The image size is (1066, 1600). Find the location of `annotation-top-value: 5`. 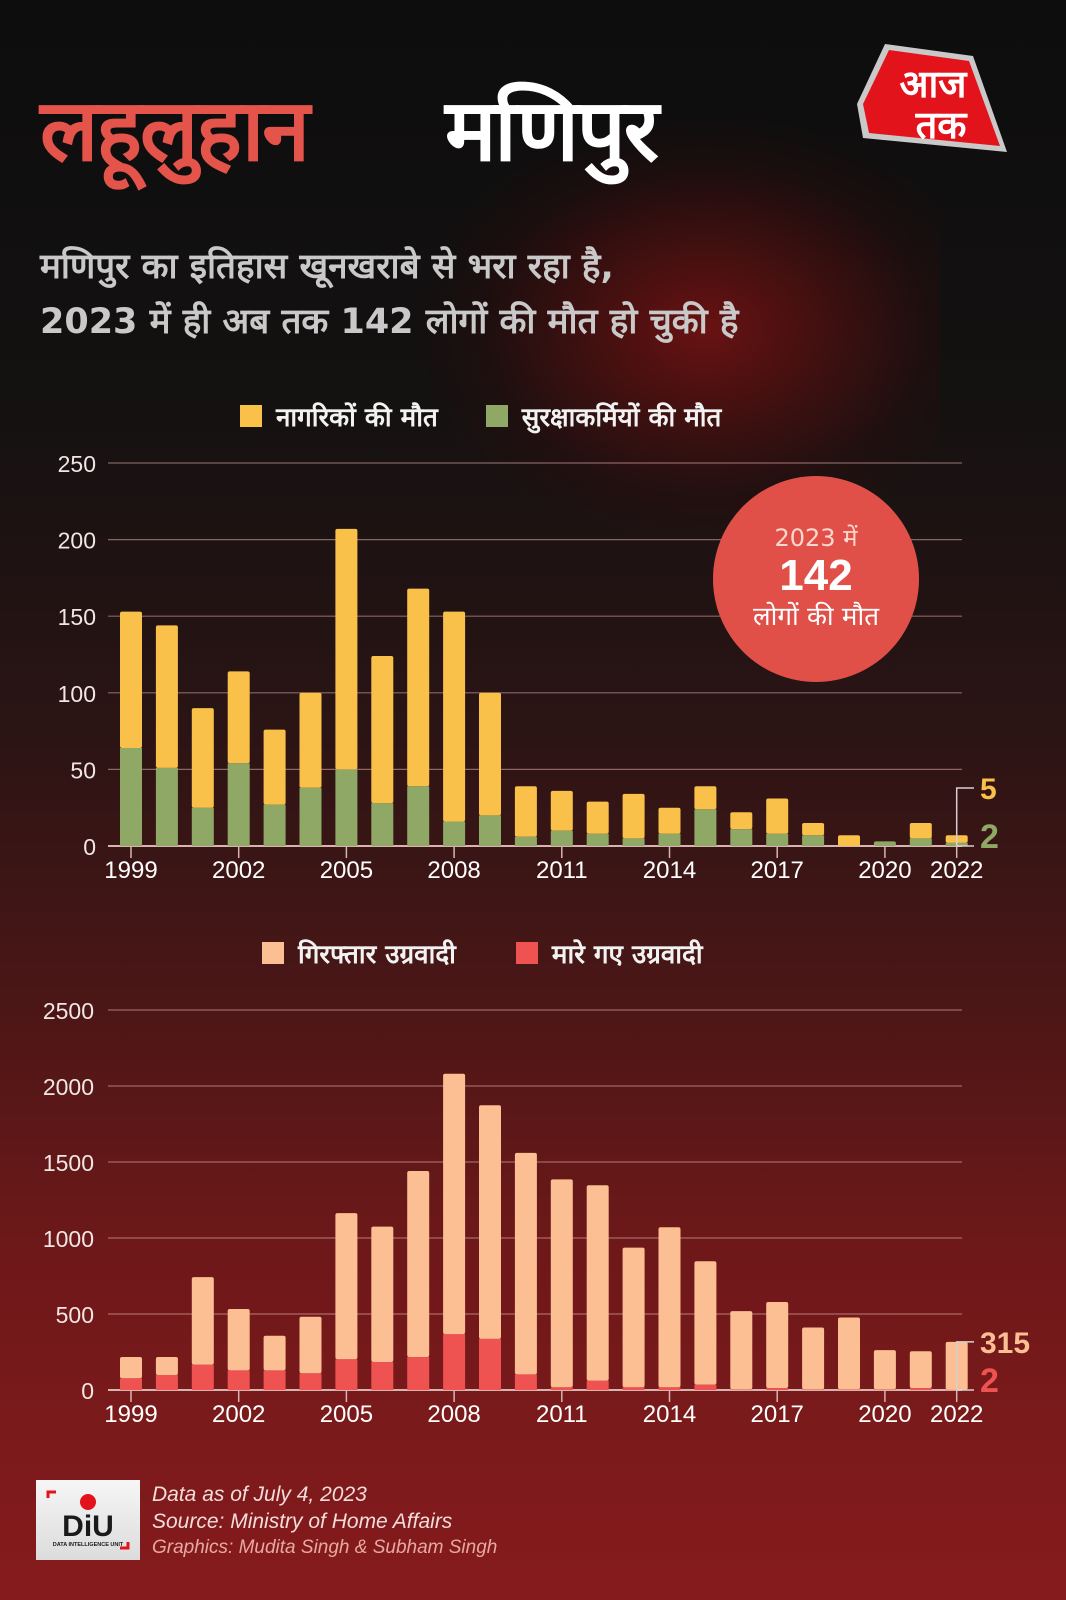

annotation-top-value: 5 is located at coordinates (988, 789).